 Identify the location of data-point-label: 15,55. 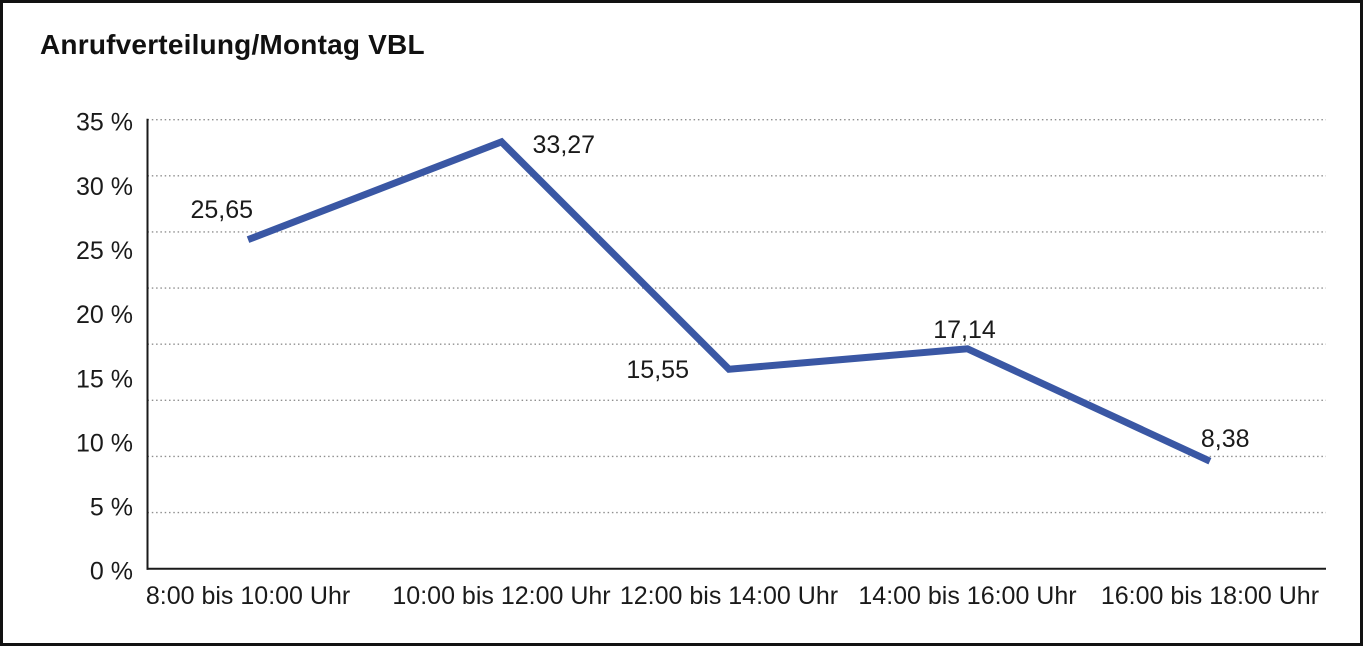
(657, 370).